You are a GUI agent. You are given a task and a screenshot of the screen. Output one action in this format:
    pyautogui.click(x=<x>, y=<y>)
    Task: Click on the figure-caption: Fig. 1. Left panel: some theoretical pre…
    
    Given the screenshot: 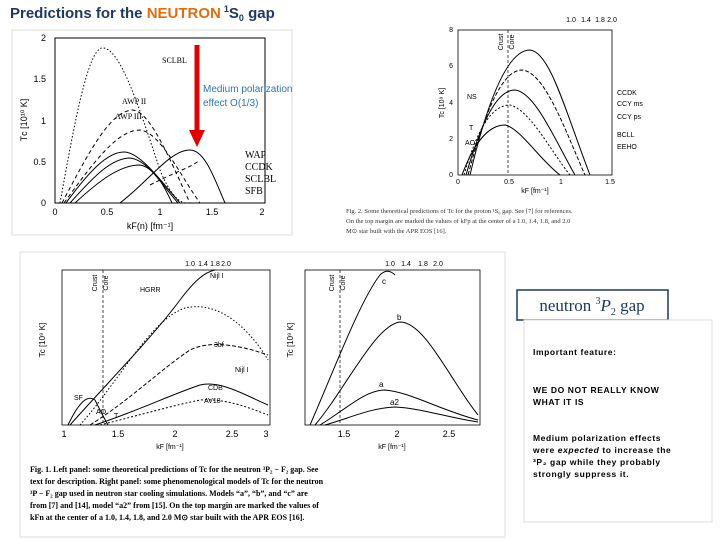 What is the action you would take?
    pyautogui.click(x=177, y=493)
    